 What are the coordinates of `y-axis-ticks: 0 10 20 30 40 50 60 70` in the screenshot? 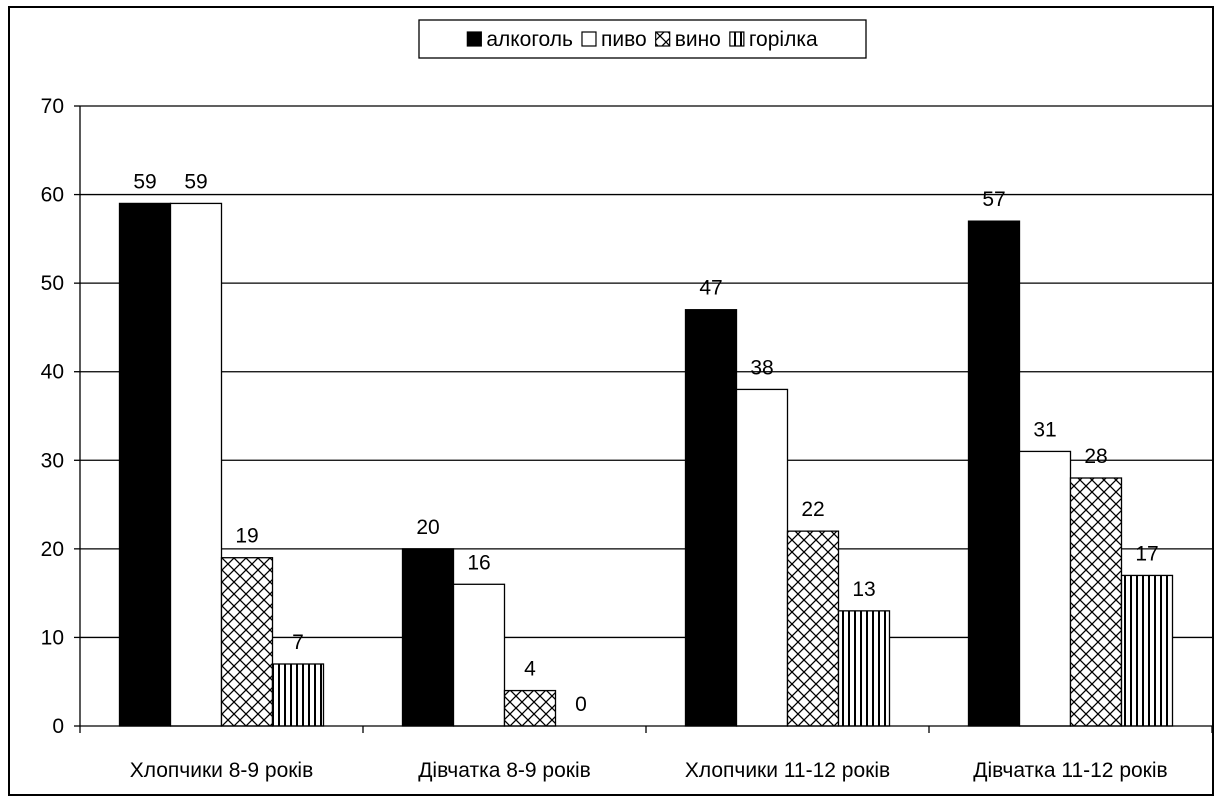 It's located at (60, 416).